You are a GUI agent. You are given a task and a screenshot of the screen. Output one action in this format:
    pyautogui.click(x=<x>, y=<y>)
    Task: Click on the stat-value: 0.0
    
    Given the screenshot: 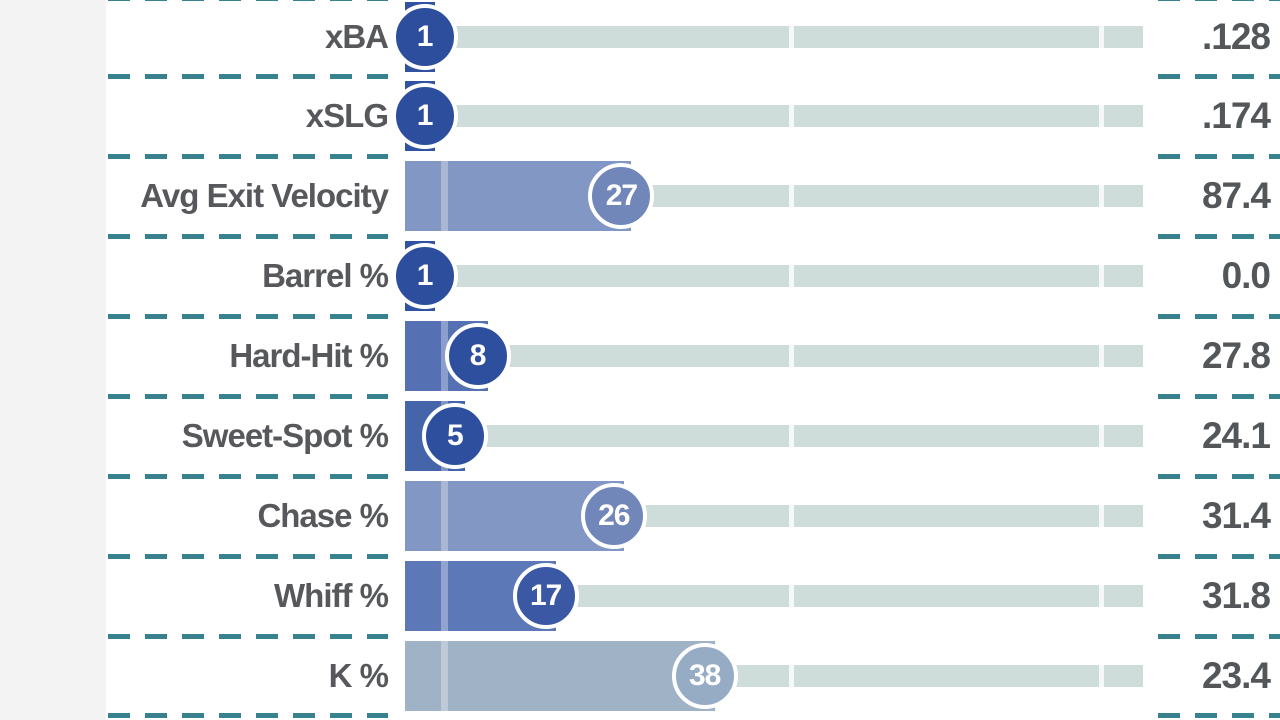 What is the action you would take?
    pyautogui.click(x=1246, y=275)
    